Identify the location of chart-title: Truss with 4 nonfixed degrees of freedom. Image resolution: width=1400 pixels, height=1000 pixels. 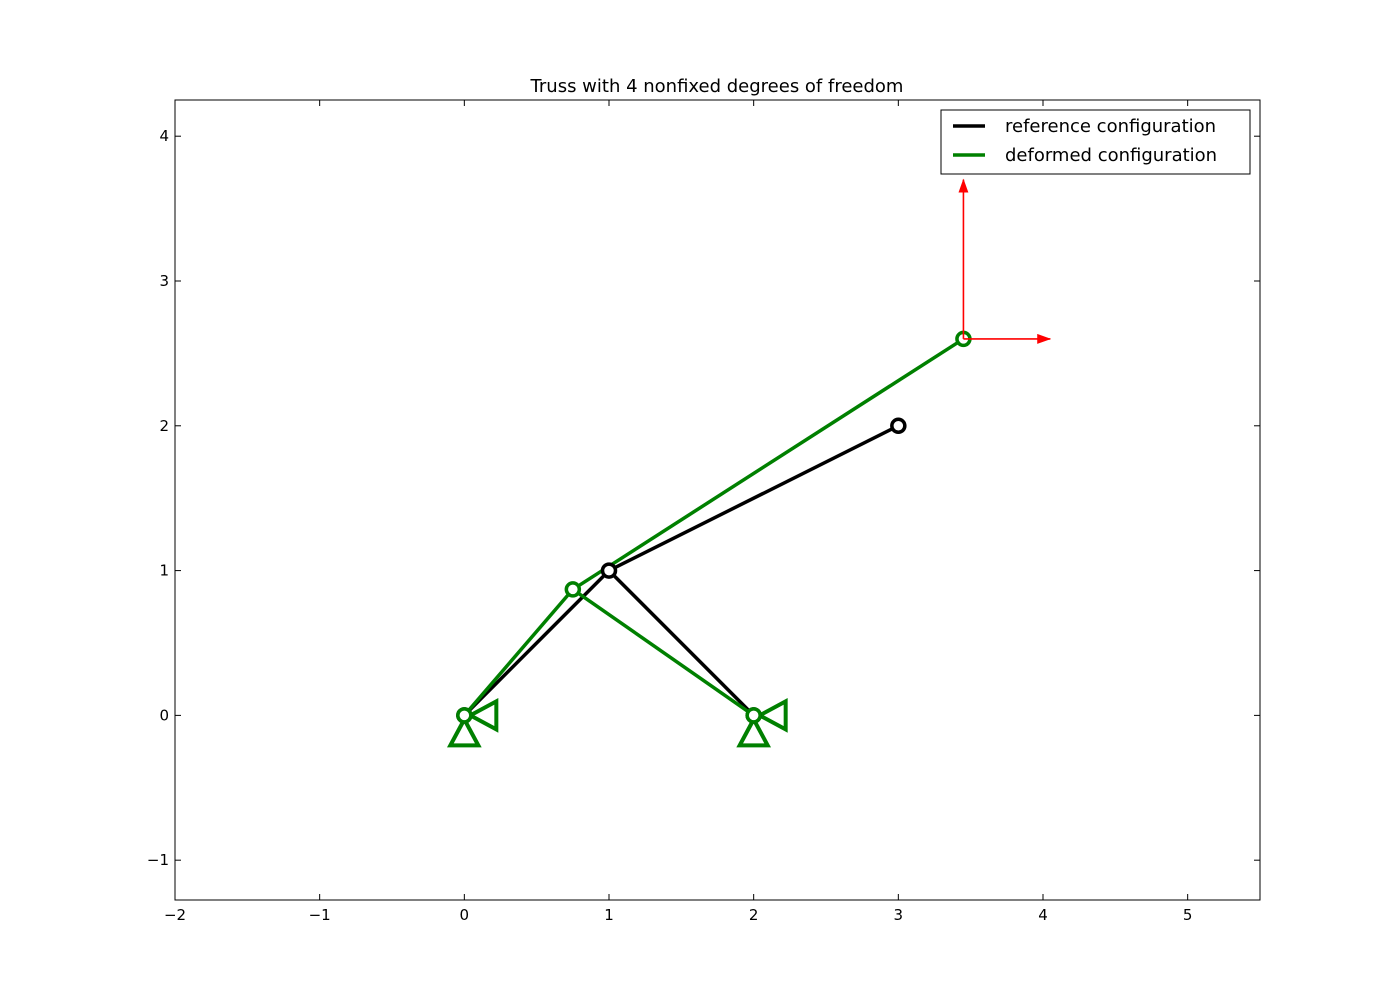
(717, 86).